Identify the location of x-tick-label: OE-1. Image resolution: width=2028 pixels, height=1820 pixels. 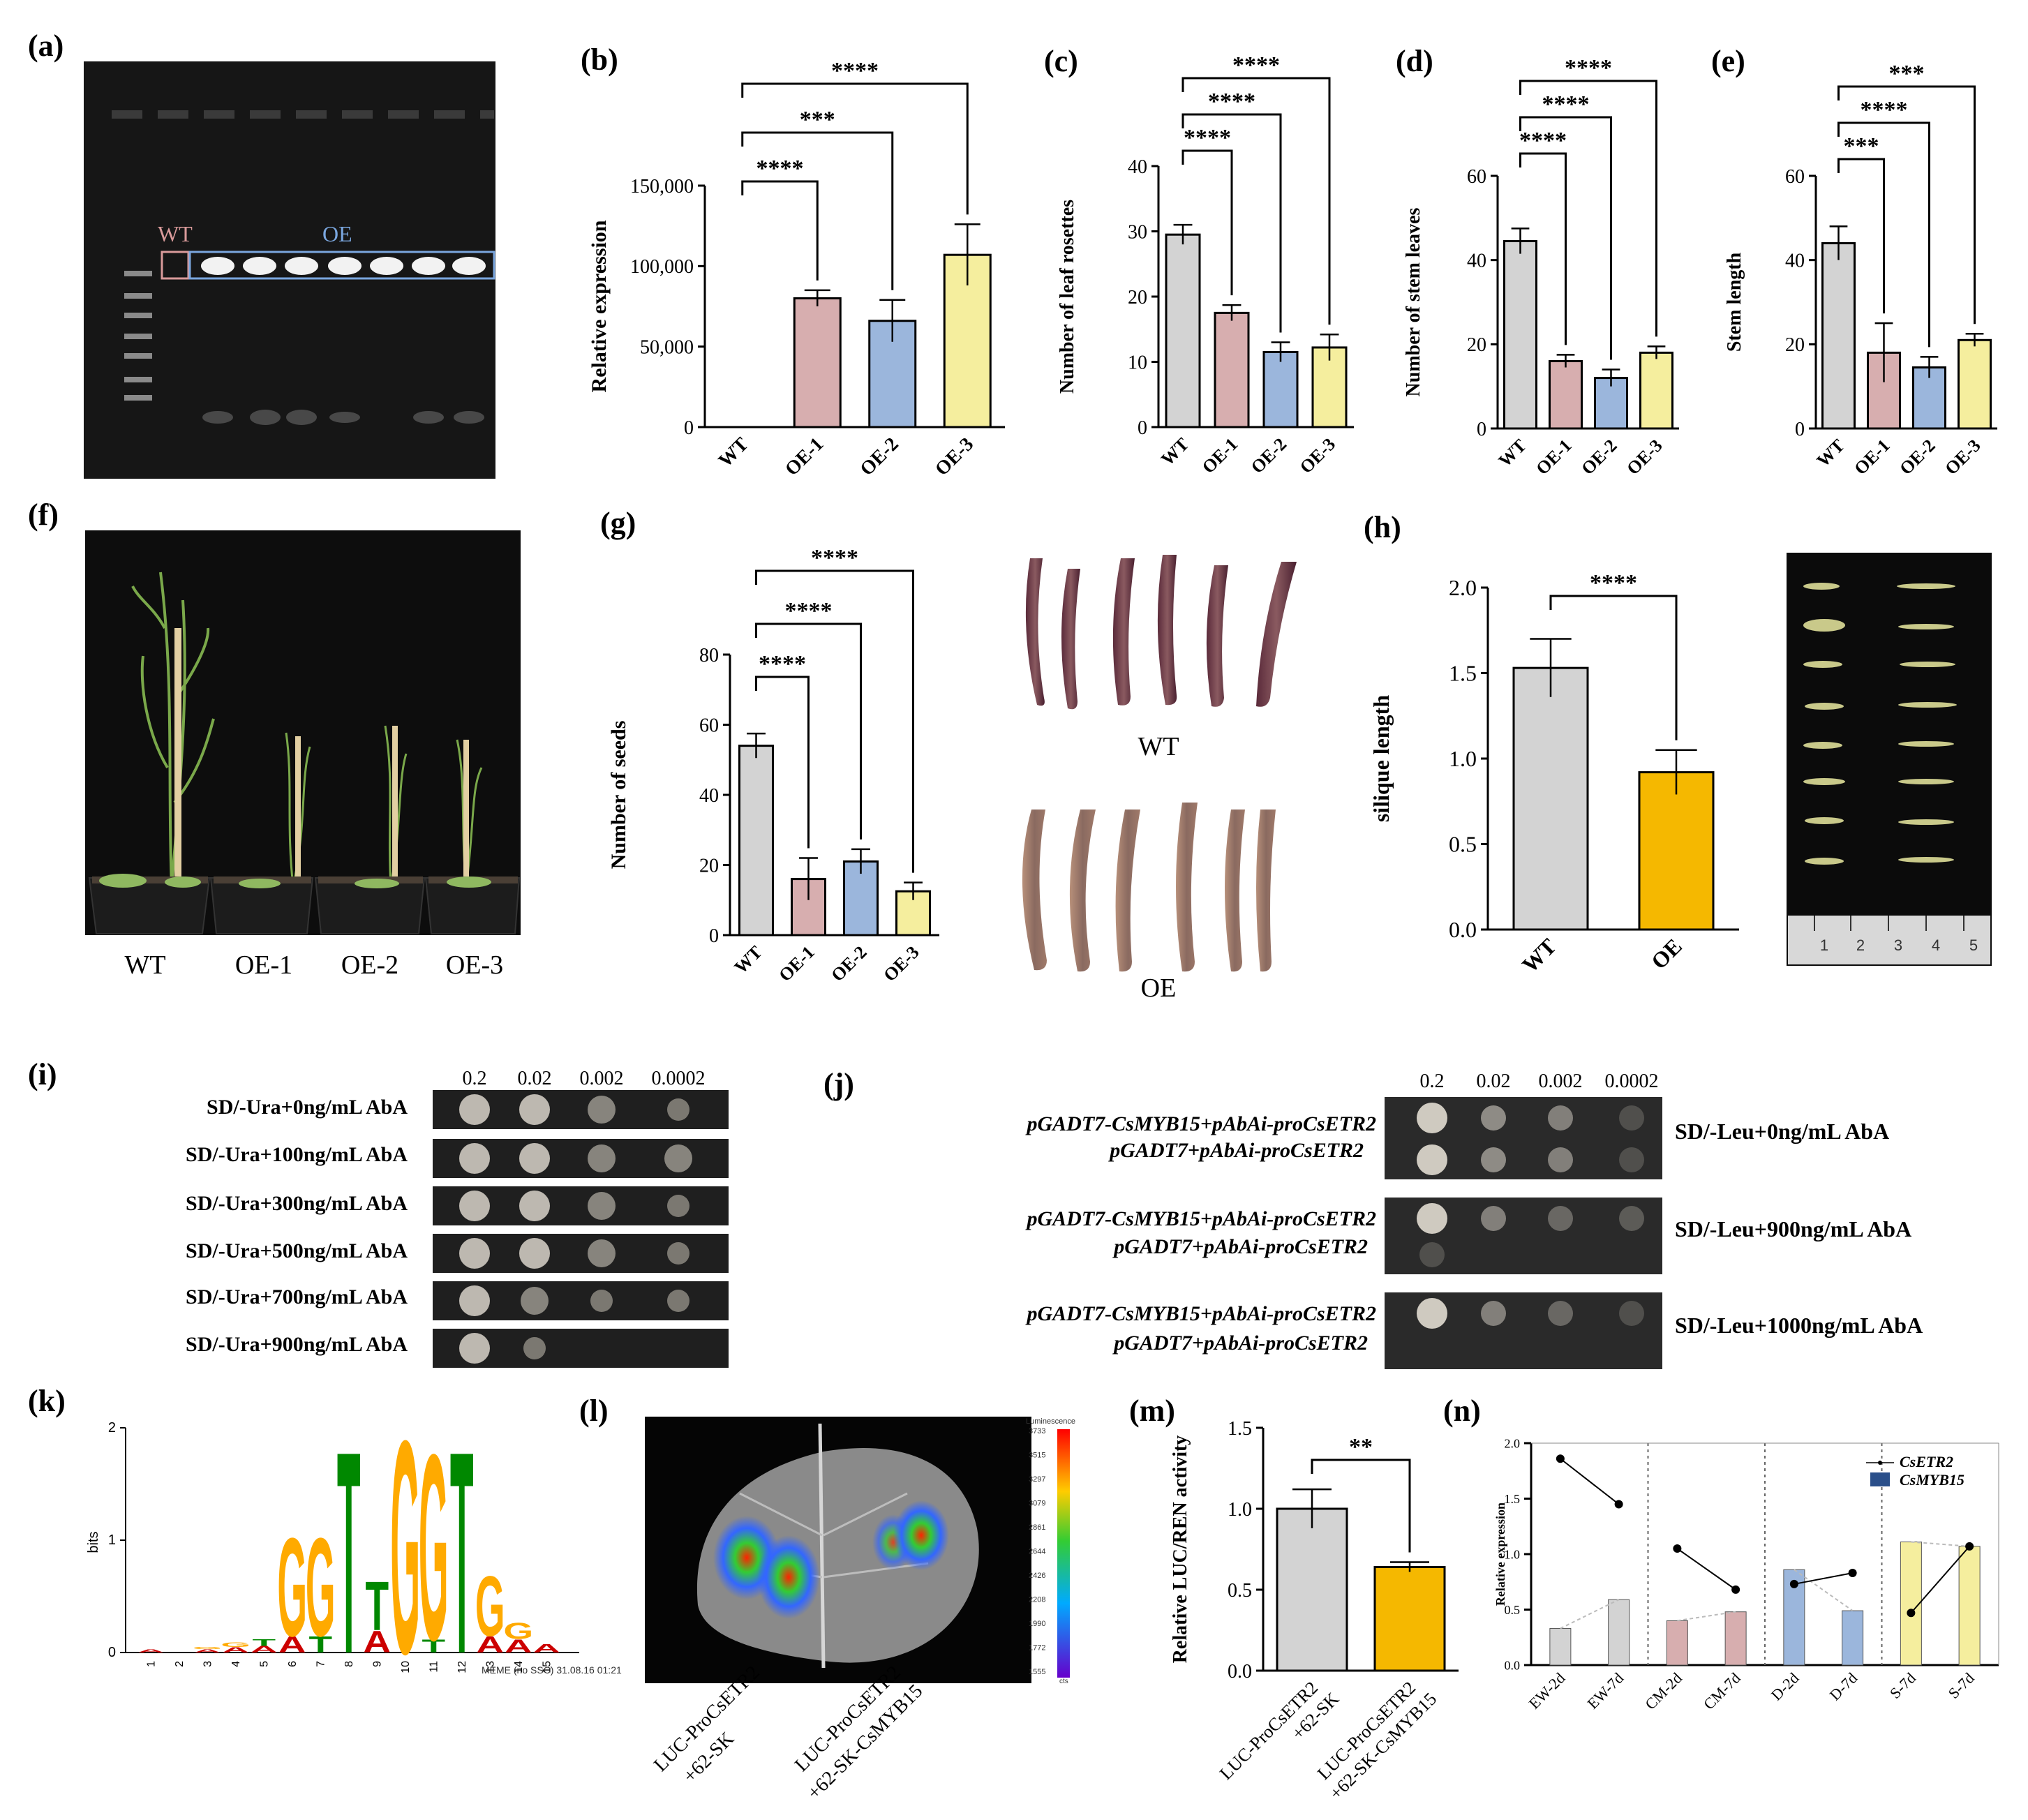
(1871, 457).